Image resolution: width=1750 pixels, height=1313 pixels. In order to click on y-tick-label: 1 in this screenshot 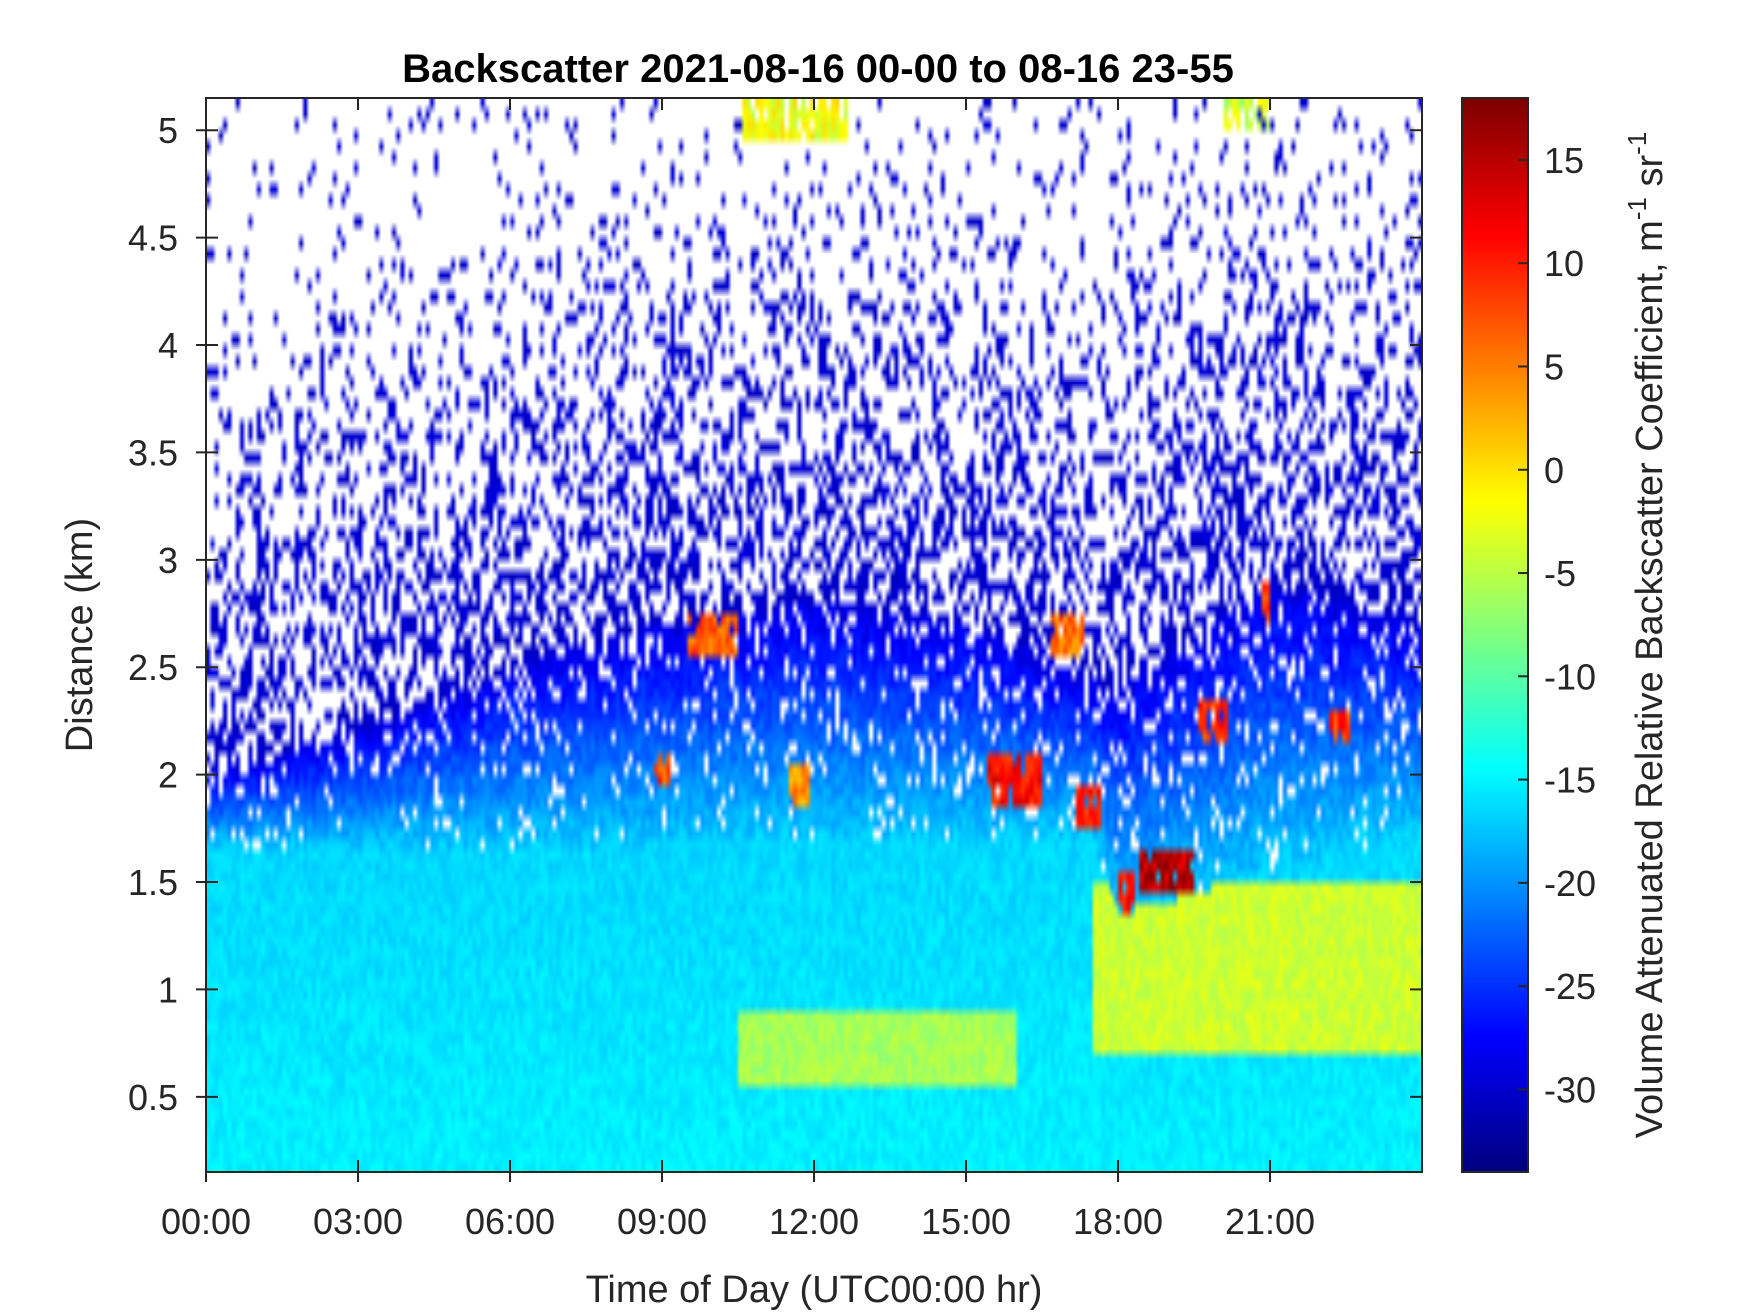, I will do `click(168, 989)`.